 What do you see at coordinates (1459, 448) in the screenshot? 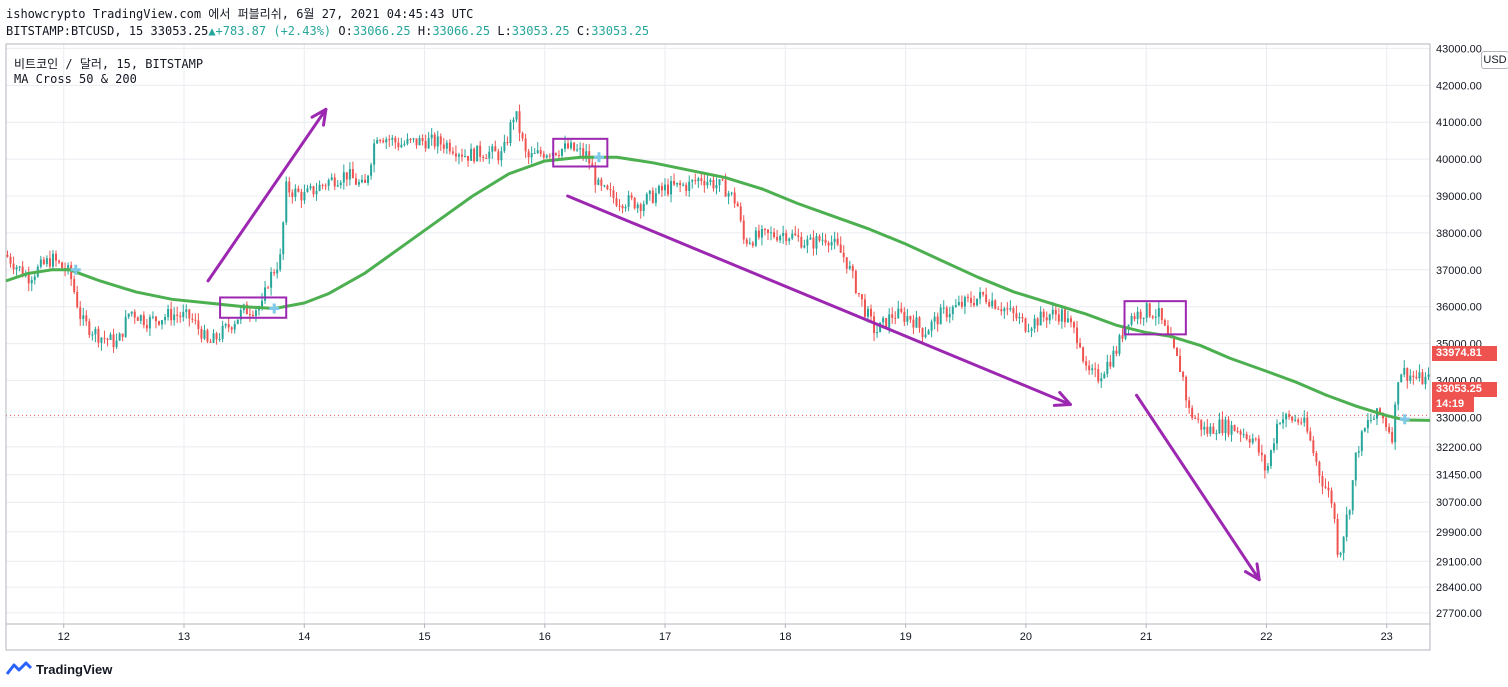
I see `y-tick-label: 32200.00` at bounding box center [1459, 448].